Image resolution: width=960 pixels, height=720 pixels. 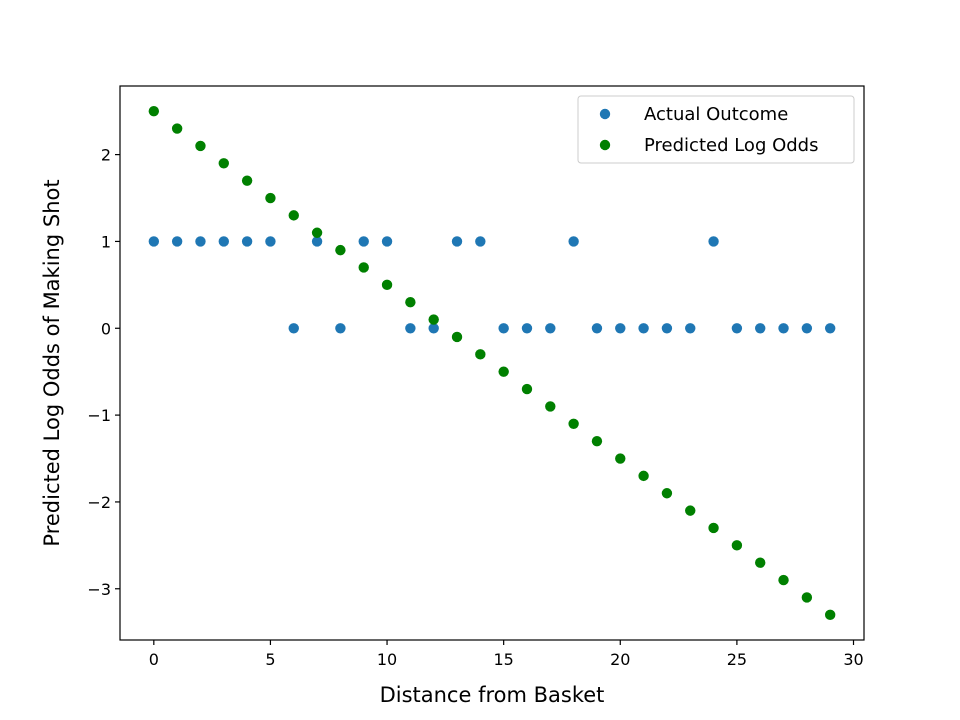 What do you see at coordinates (99, 415) in the screenshot?
I see `y-tick-label: −1` at bounding box center [99, 415].